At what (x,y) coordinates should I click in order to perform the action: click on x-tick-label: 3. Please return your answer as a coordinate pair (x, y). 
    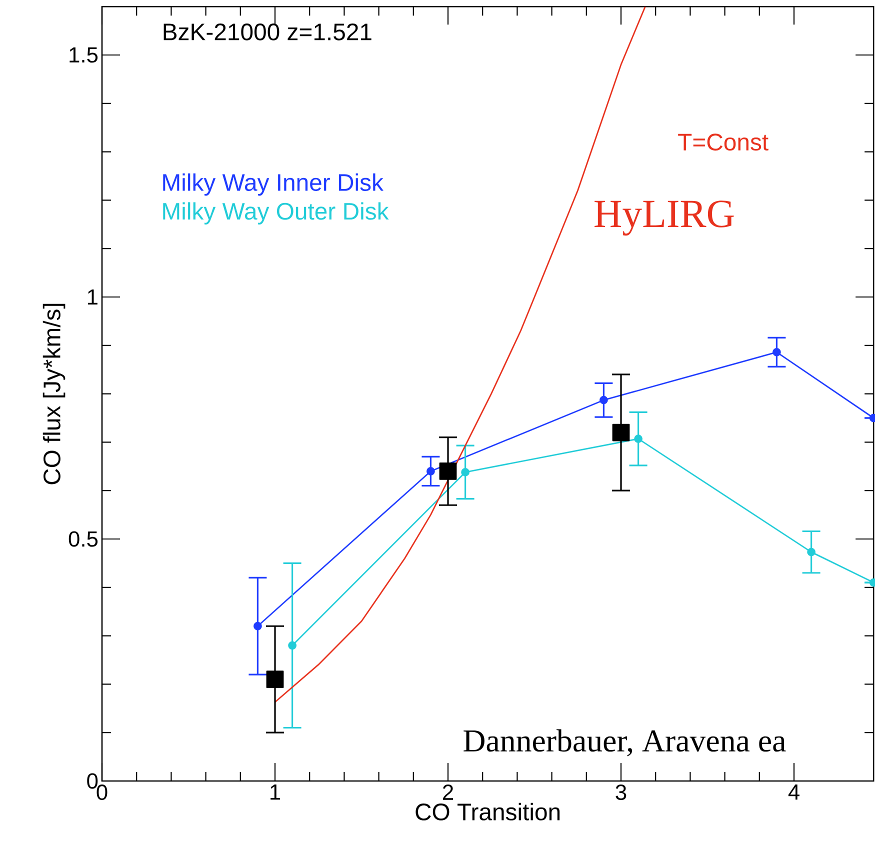
    Looking at the image, I should click on (621, 792).